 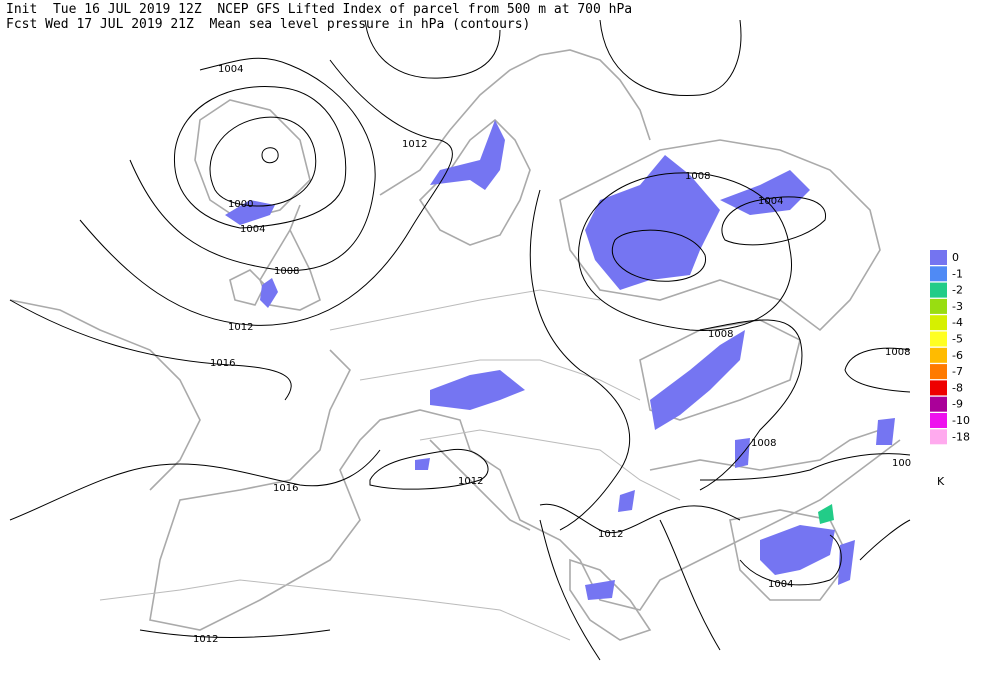 What do you see at coordinates (901, 463) in the screenshot?
I see `contour-label: 100` at bounding box center [901, 463].